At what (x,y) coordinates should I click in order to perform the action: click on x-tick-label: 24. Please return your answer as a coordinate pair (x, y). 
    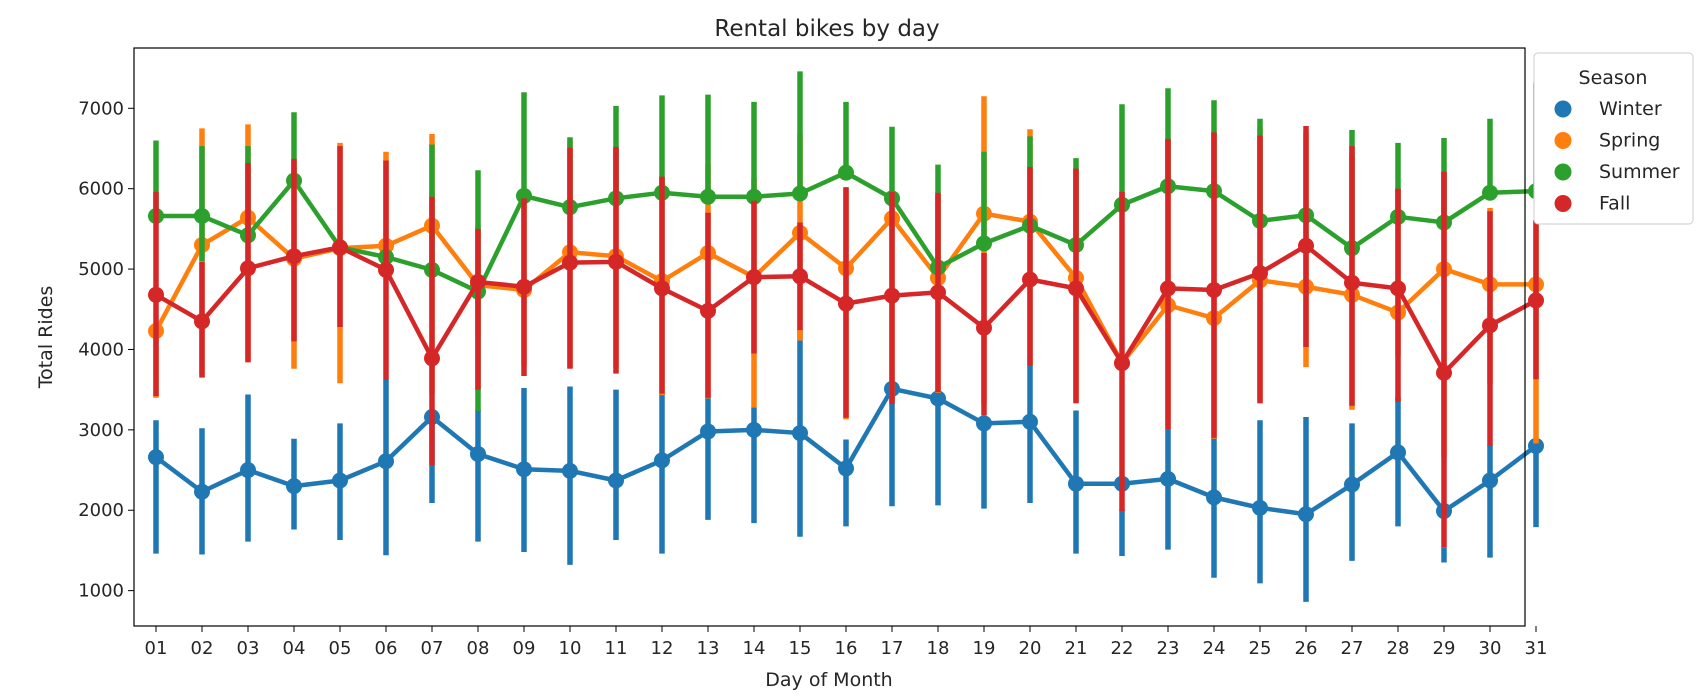
    Looking at the image, I should click on (1214, 648).